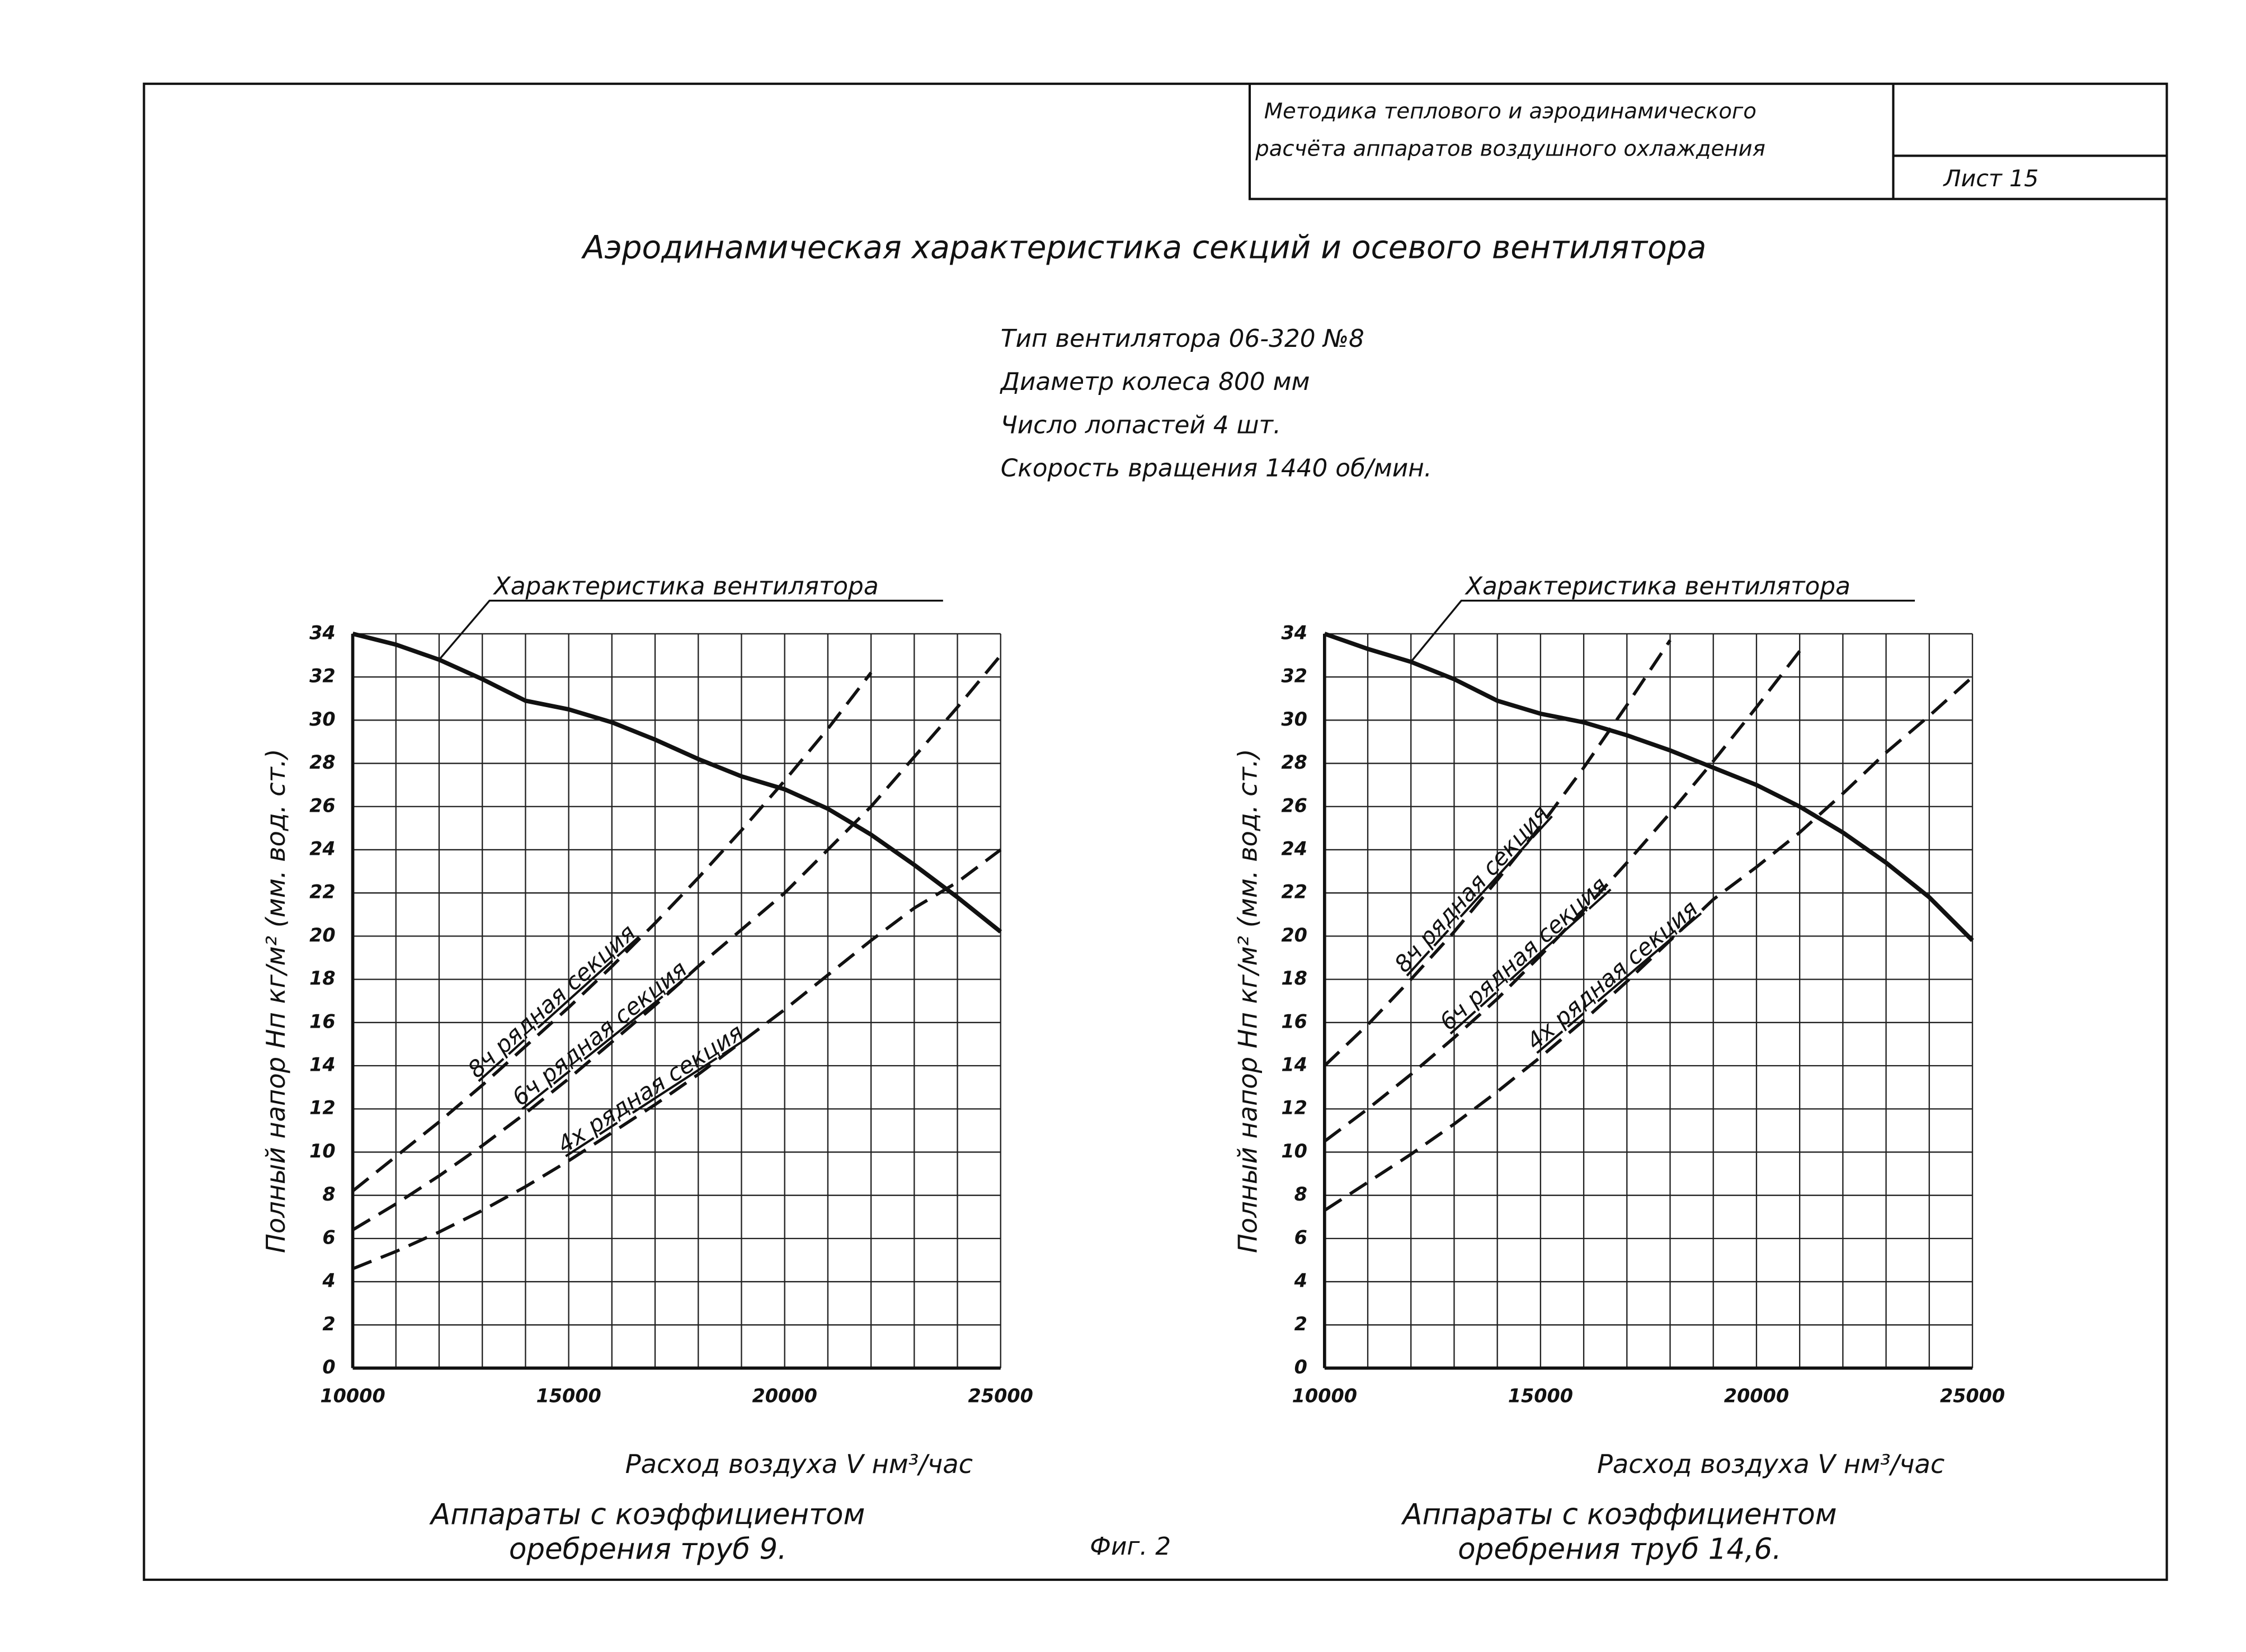 This screenshot has width=2246, height=1652. What do you see at coordinates (1216, 469) in the screenshot?
I see `spec-line: Скорость вращения 1440 об/мин.` at bounding box center [1216, 469].